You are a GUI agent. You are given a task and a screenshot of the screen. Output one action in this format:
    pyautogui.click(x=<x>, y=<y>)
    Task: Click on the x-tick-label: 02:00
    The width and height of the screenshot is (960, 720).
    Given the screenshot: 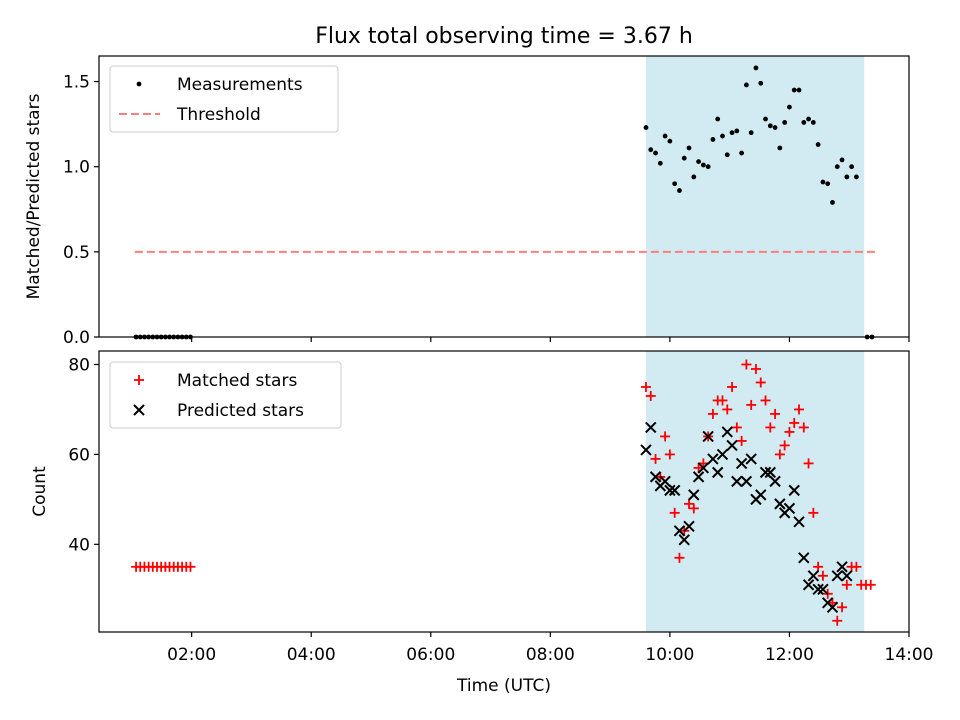 What is the action you would take?
    pyautogui.click(x=191, y=655)
    